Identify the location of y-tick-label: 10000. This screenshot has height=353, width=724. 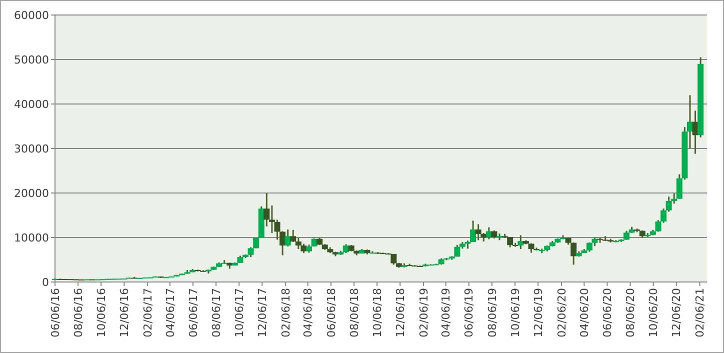
(31, 237).